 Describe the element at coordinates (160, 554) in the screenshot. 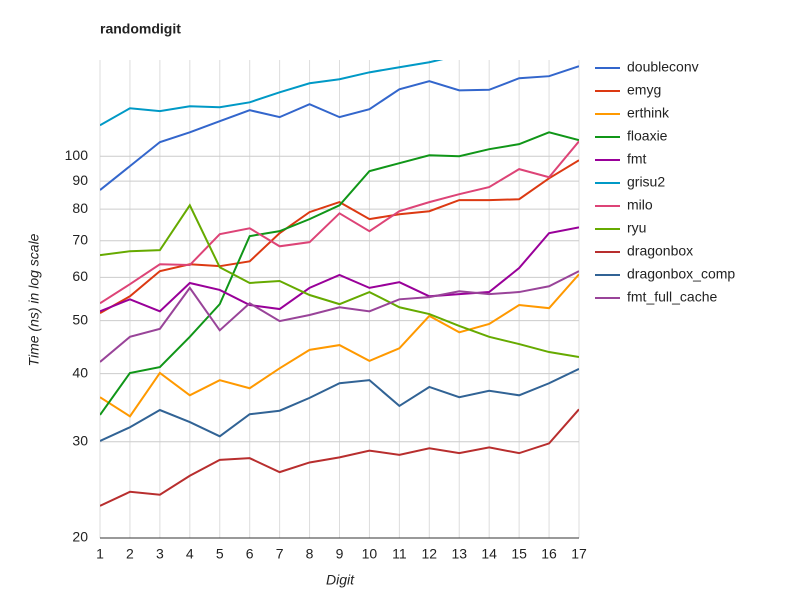

I see `x-tick-label: 3` at that location.